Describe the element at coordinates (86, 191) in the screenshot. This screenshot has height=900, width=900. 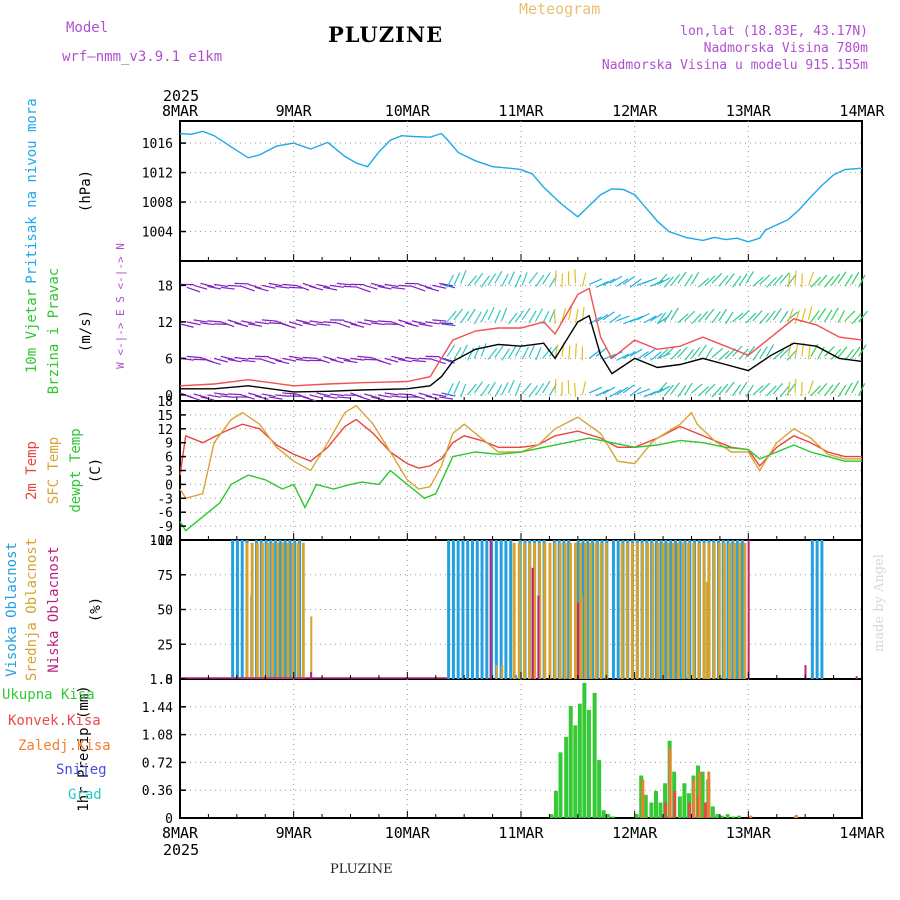
I see `y-axis-label: (hPa)` at that location.